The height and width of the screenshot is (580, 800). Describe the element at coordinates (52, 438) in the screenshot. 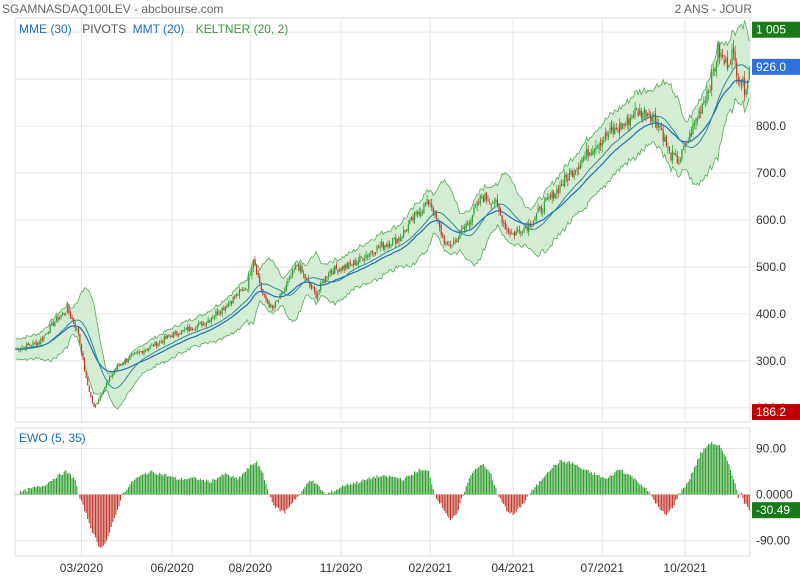

I see `ewo-indicator-label: EWO (5, 35)` at that location.